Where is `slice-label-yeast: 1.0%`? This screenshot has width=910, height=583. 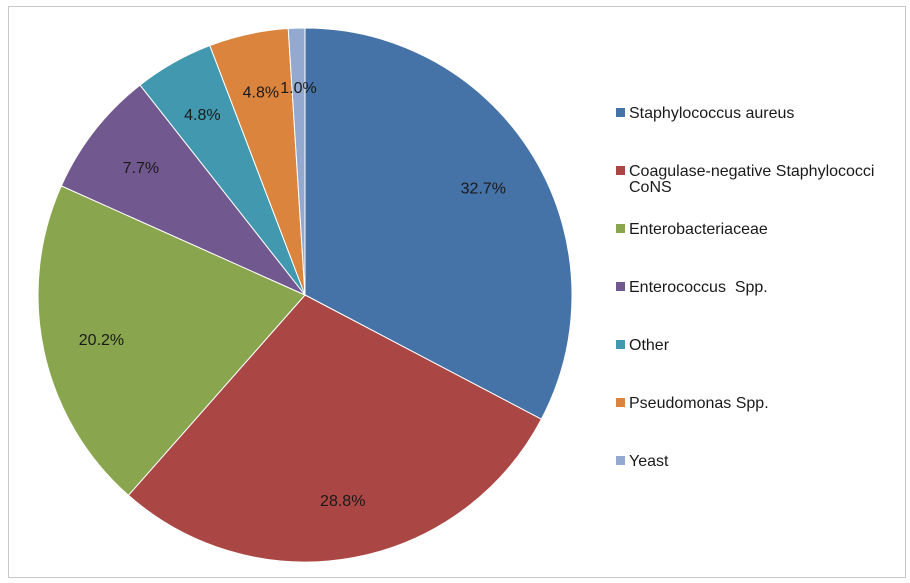
slice-label-yeast: 1.0% is located at coordinates (298, 88).